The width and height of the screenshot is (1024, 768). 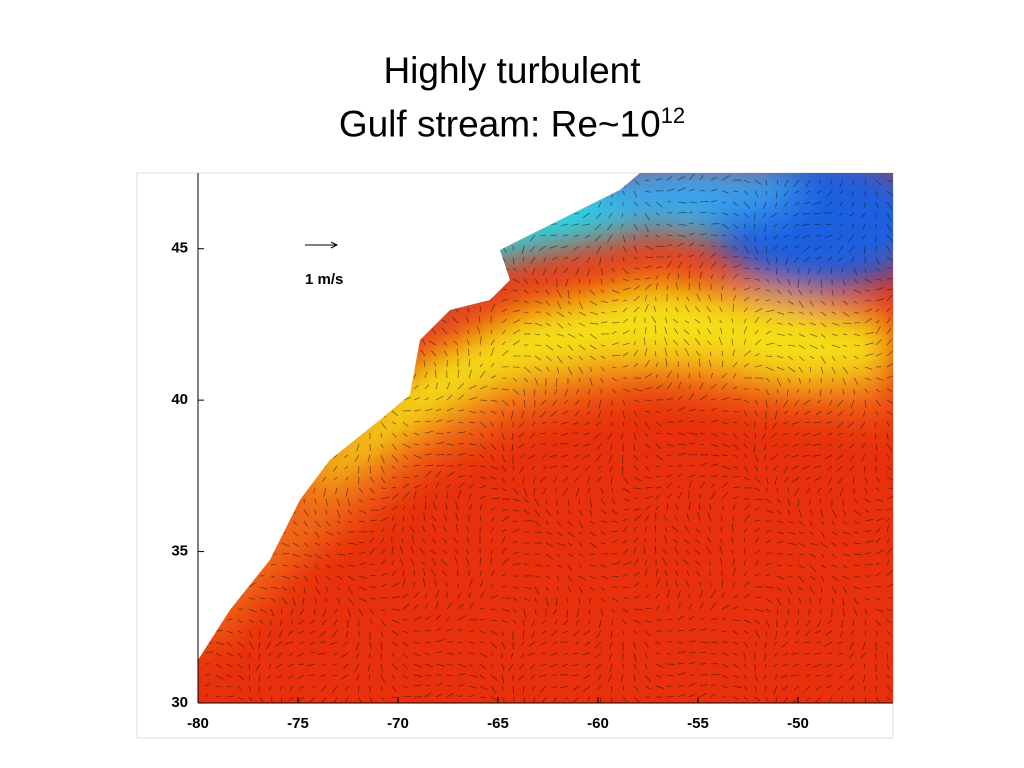 What do you see at coordinates (334, 245) in the screenshot?
I see `scale-arrow-head` at bounding box center [334, 245].